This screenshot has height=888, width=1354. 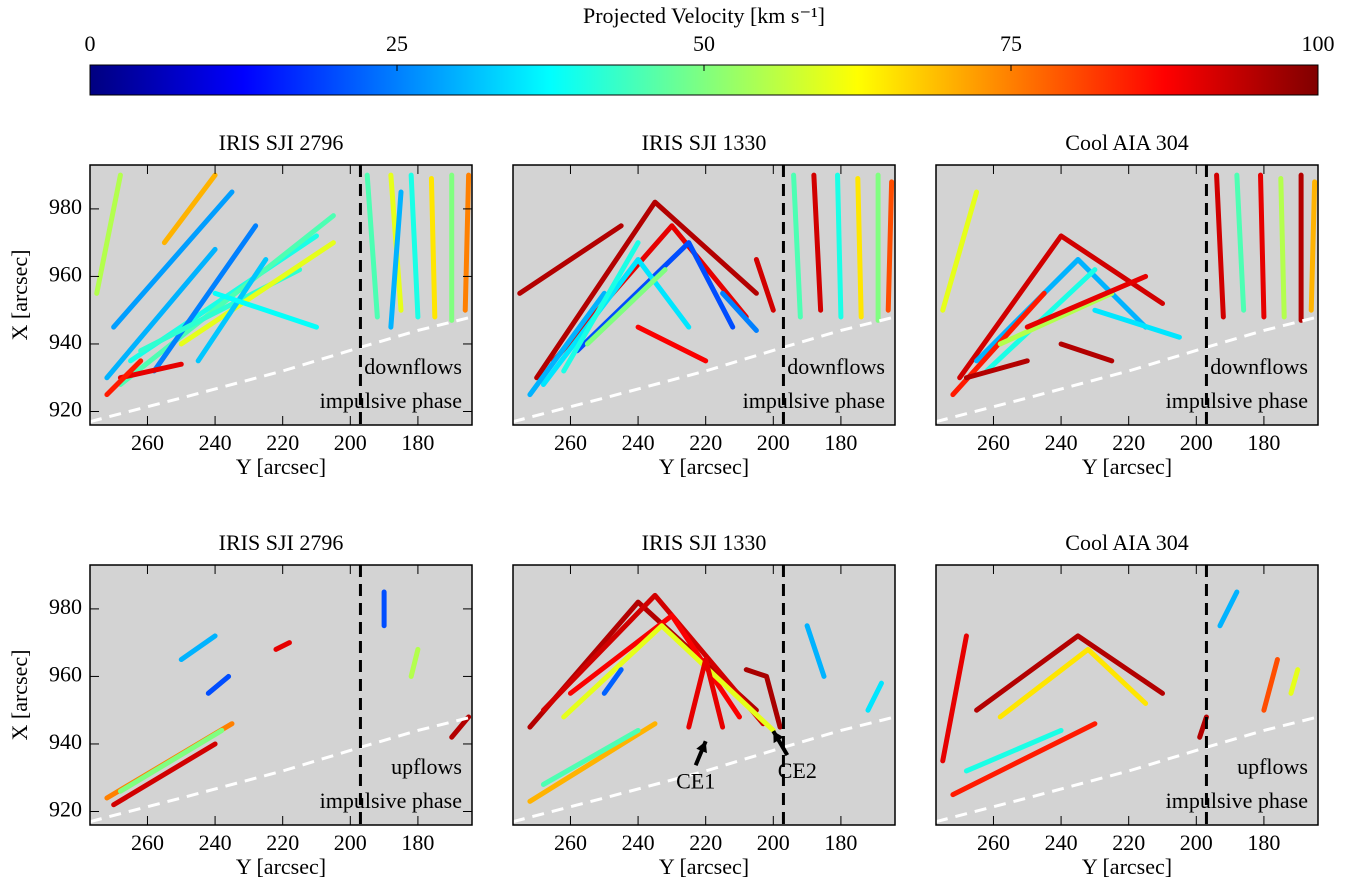 I want to click on colorbar-tick-label: 25, so click(x=397, y=43).